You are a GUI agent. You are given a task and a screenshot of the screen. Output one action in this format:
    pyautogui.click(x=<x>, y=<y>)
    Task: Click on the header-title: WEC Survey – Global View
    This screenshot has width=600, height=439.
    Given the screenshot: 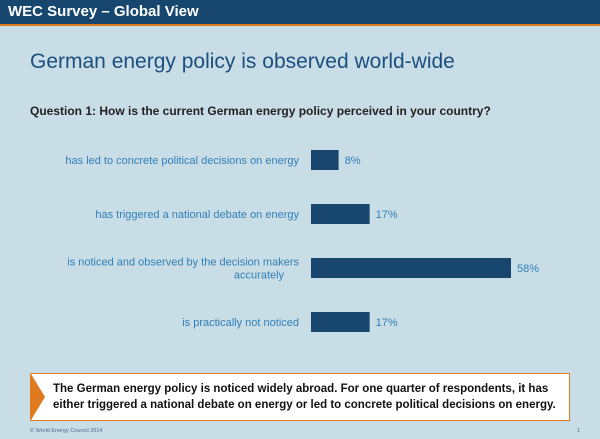 What is the action you would take?
    pyautogui.click(x=103, y=11)
    